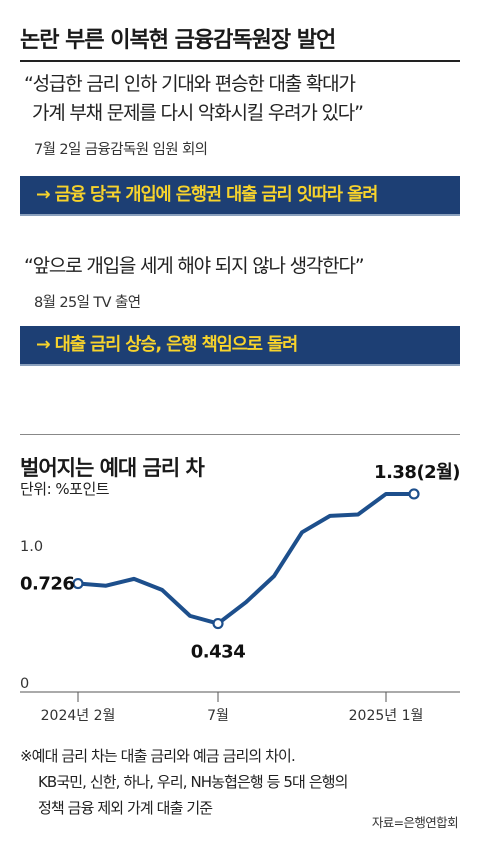 The height and width of the screenshot is (850, 480). What do you see at coordinates (240, 195) in the screenshot?
I see `banner-1: → 금융 당국 개입에 은행권 대출 금리 잇따라 올려` at bounding box center [240, 195].